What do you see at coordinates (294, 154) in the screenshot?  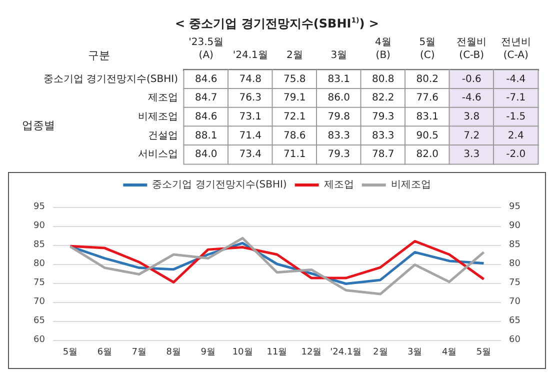 I see `data-label: 71.1` at bounding box center [294, 154].